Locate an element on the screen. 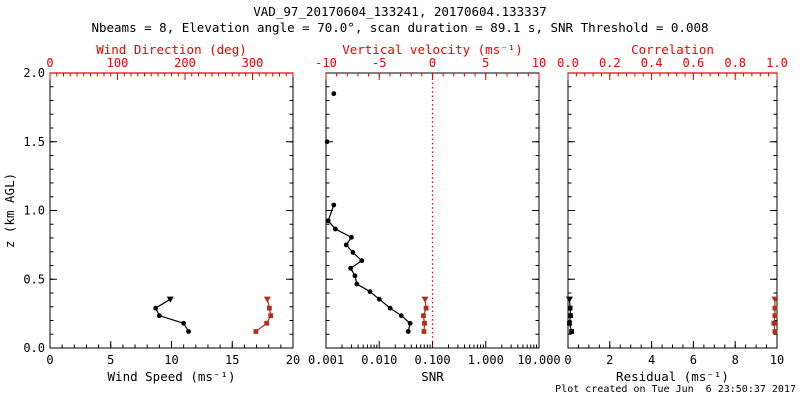 Image resolution: width=800 pixels, height=400 pixels. residual-panel-bottom-axis-title: Residual (ms⁻¹) is located at coordinates (672, 376).